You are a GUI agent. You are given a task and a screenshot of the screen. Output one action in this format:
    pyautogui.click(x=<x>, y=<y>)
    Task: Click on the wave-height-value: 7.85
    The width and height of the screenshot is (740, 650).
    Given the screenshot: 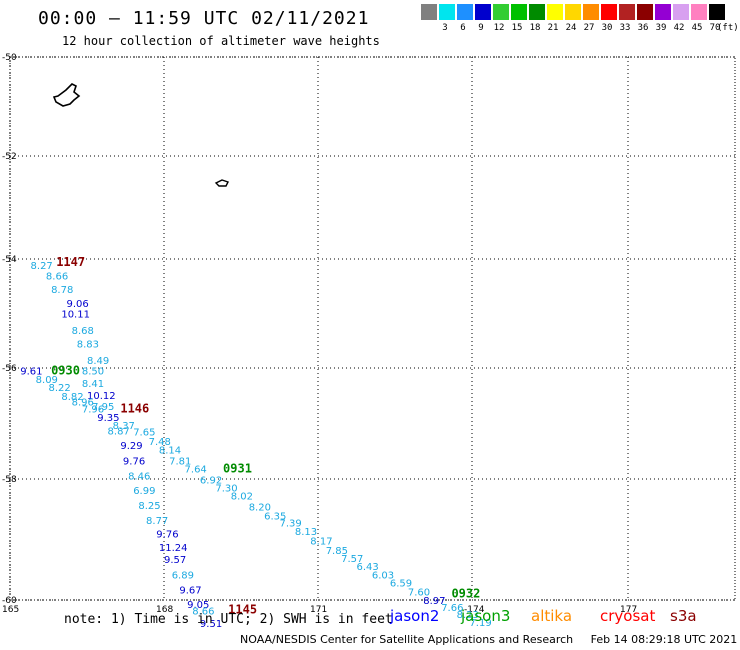 What is the action you would take?
    pyautogui.click(x=337, y=551)
    